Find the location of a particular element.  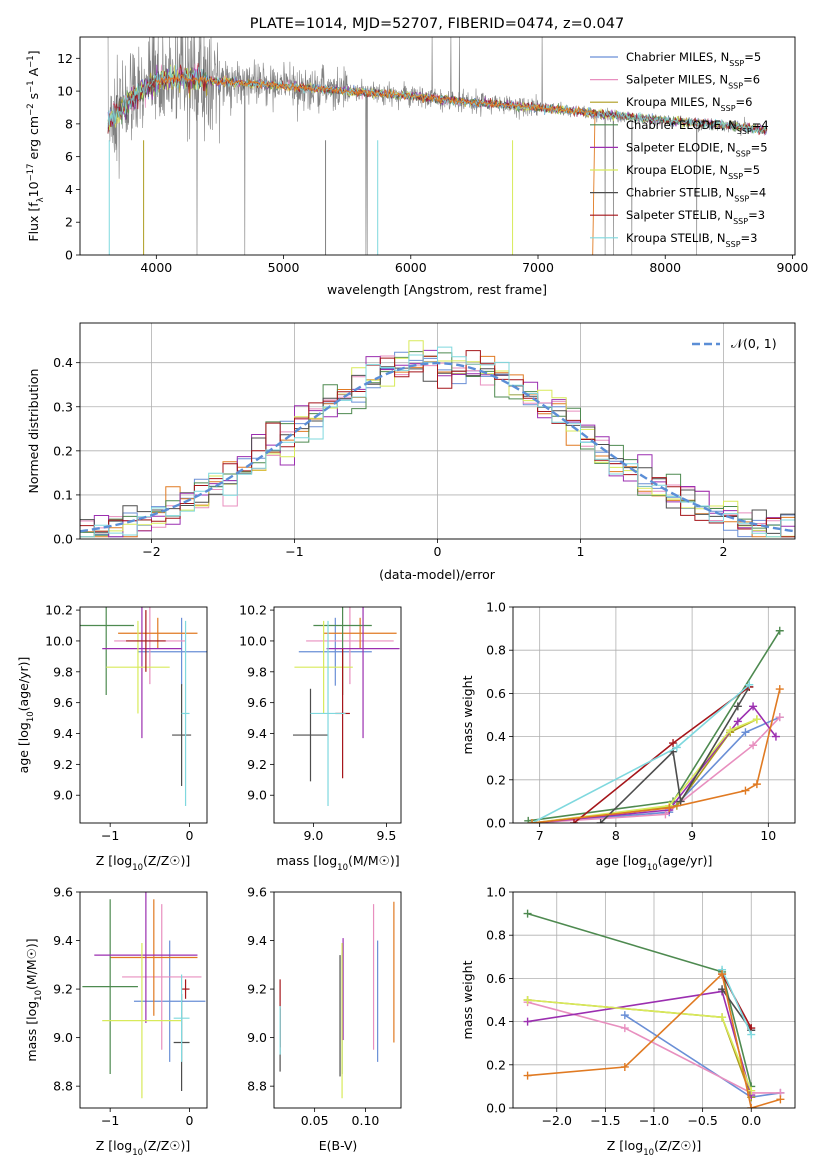

y-tick-label: 0.4 is located at coordinates (496, 736).